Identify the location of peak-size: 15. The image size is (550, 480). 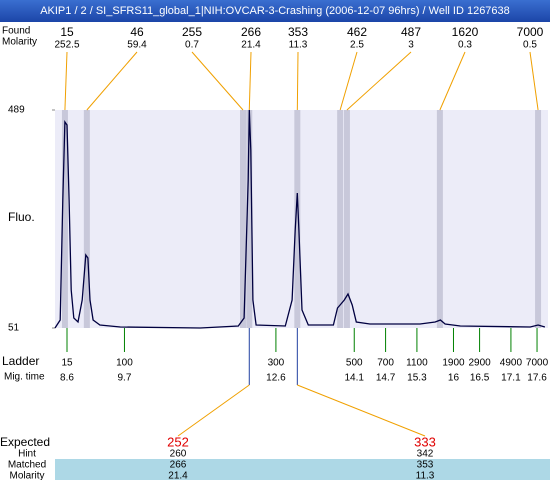
(67, 32).